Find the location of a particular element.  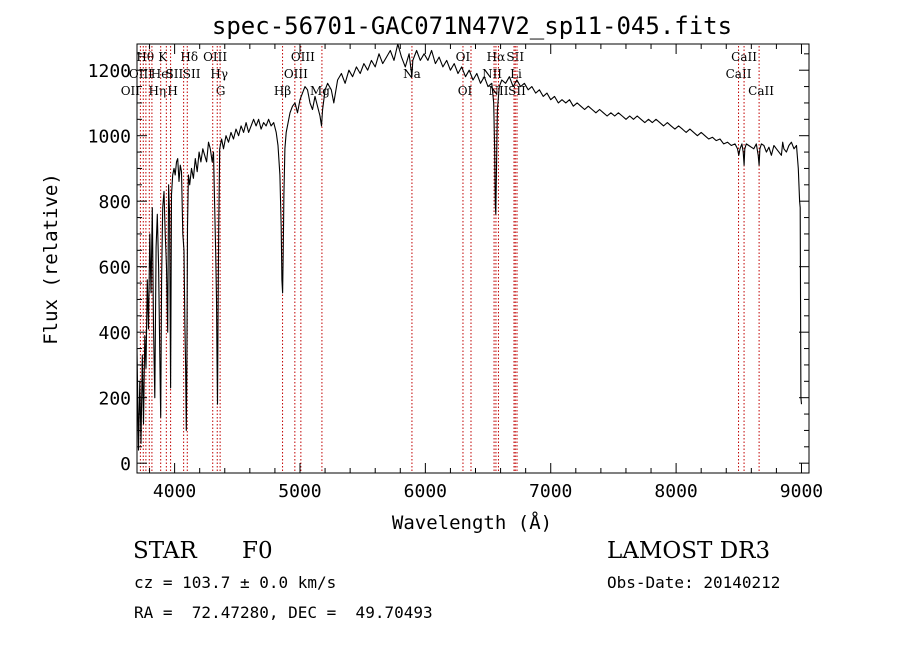

survey-name: LAMOST DR3 is located at coordinates (689, 551).